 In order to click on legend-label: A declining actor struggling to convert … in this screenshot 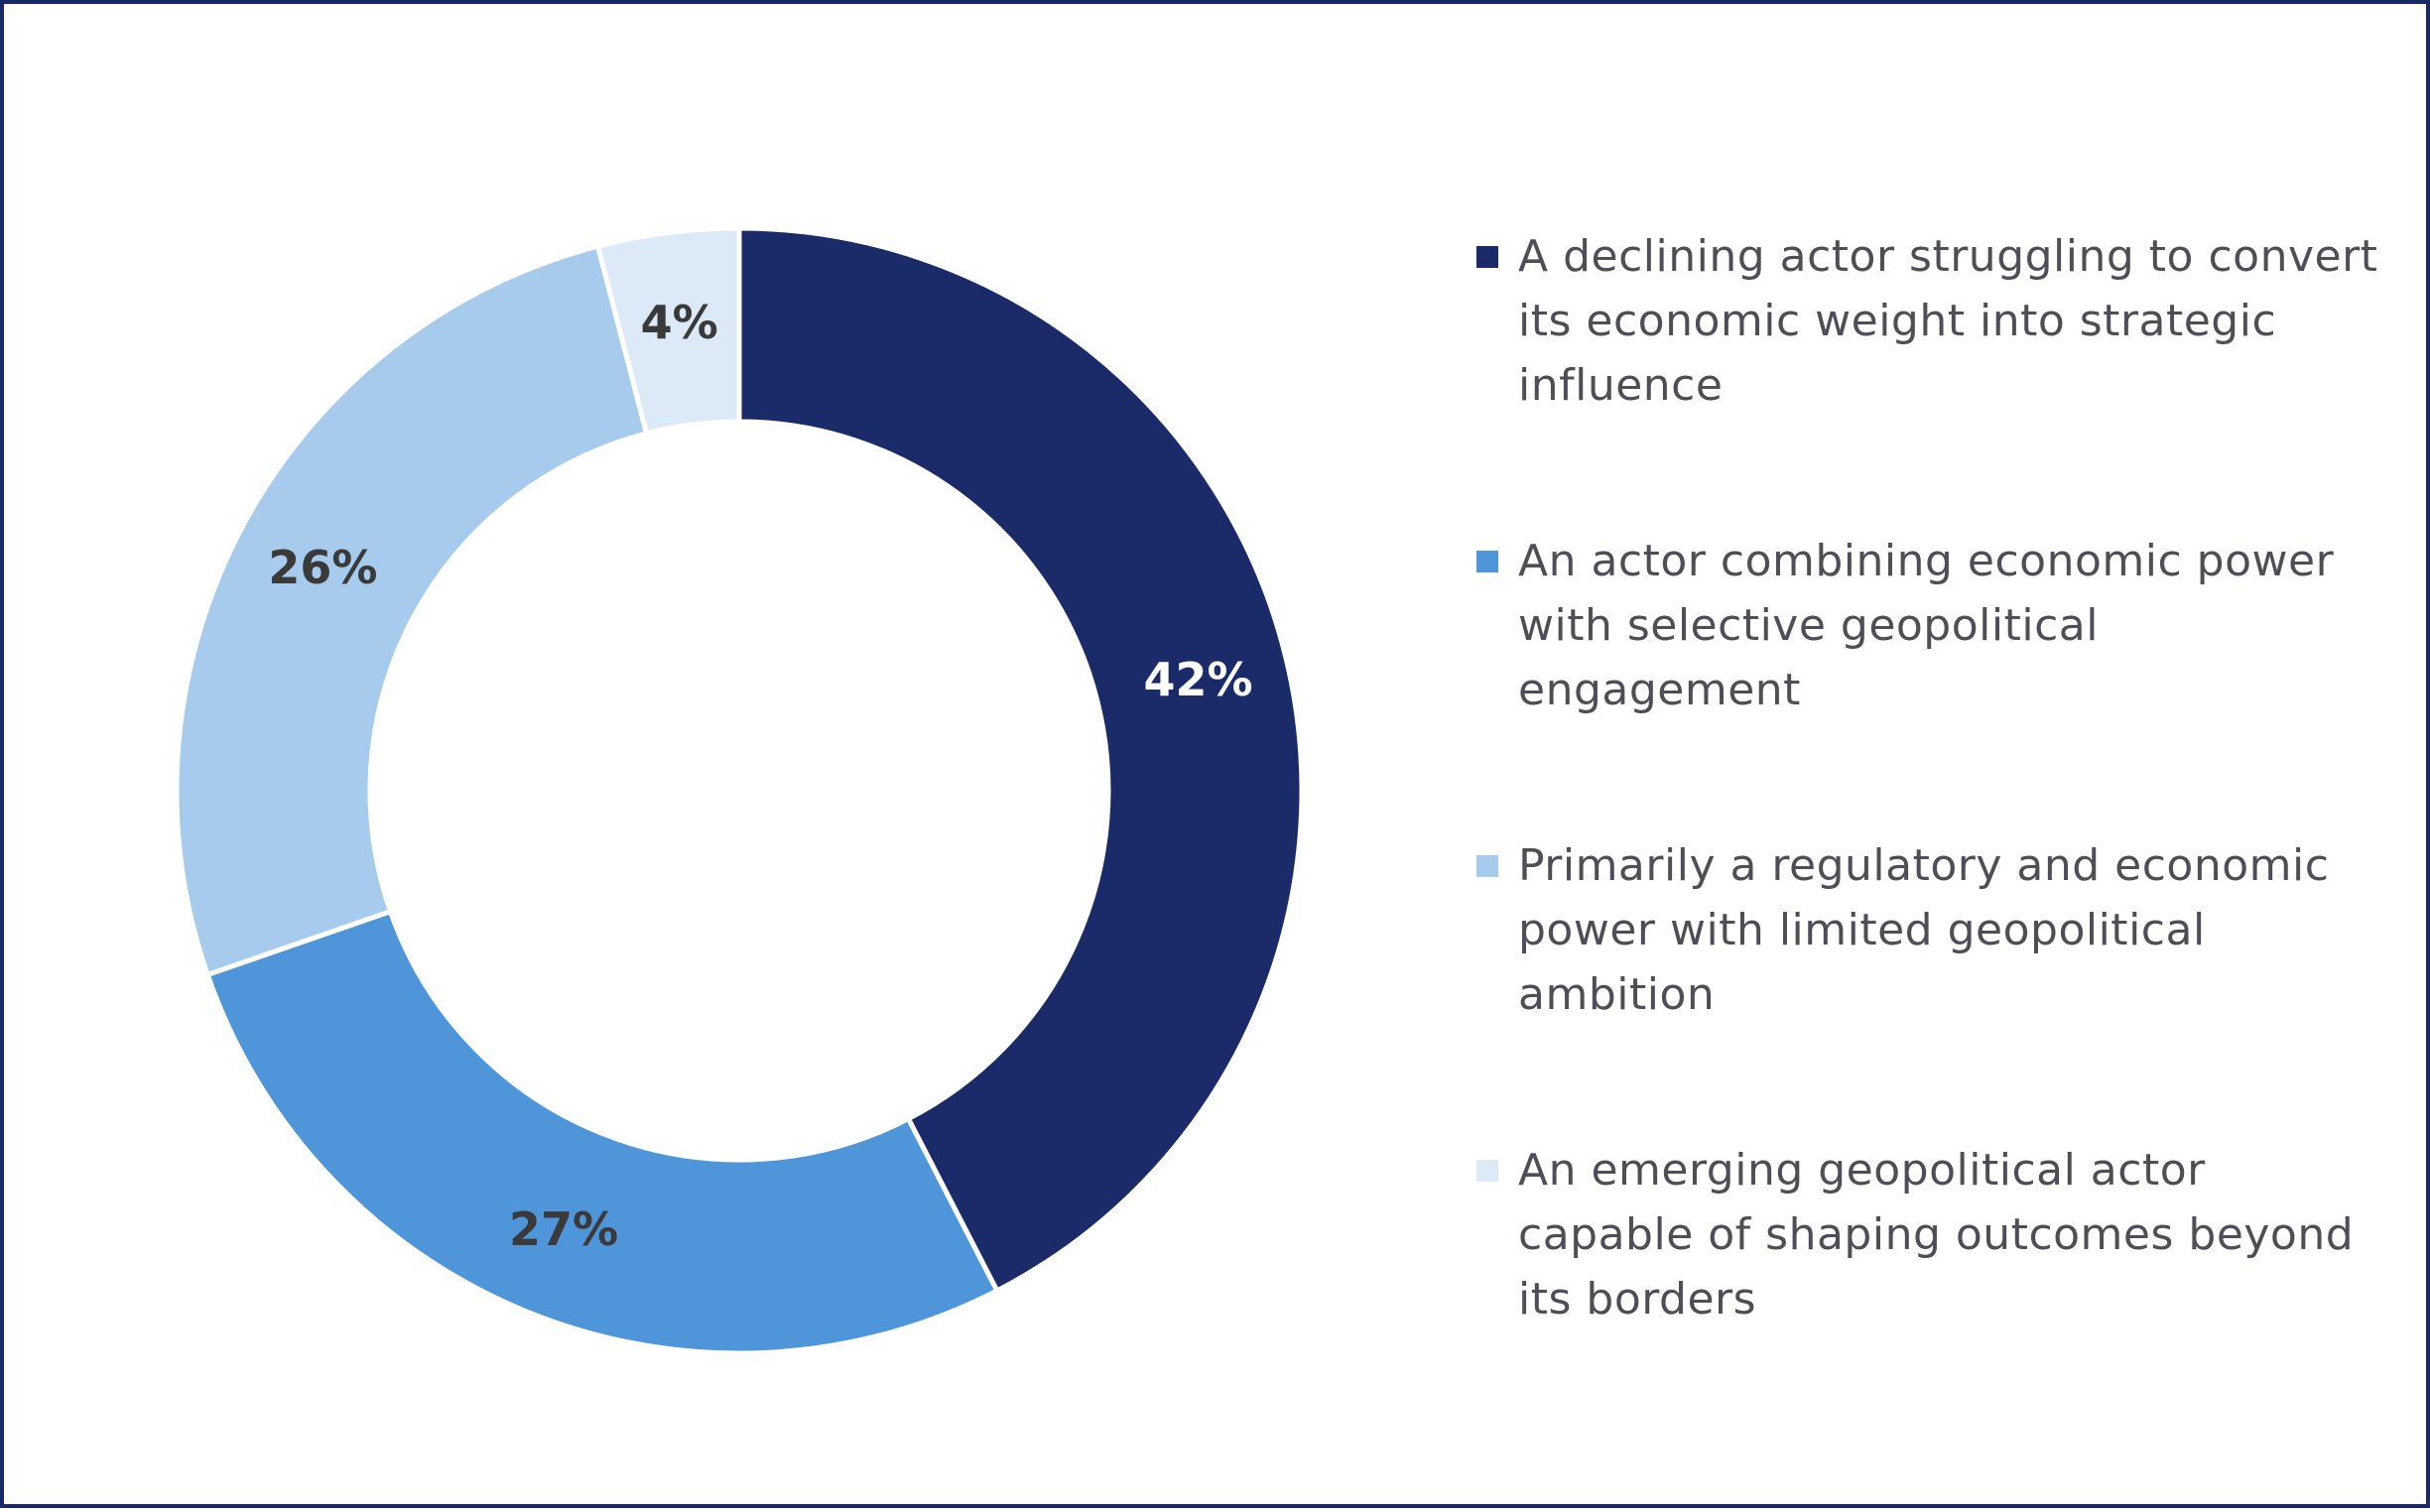, I will do `click(1948, 321)`.